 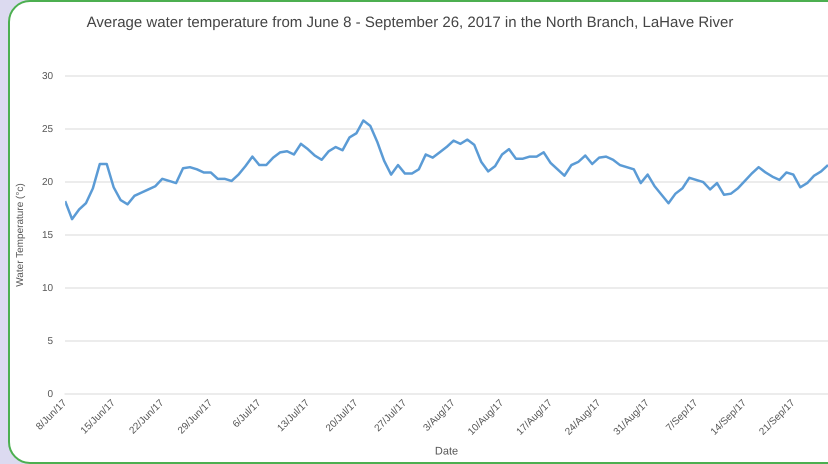 I want to click on y-tick-label: 5, so click(x=51, y=341).